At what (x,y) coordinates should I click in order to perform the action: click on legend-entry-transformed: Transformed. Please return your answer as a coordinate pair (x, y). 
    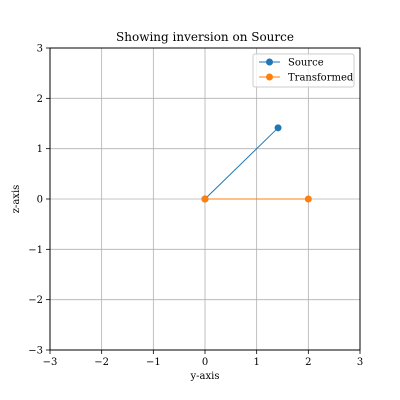
    Looking at the image, I should click on (306, 78).